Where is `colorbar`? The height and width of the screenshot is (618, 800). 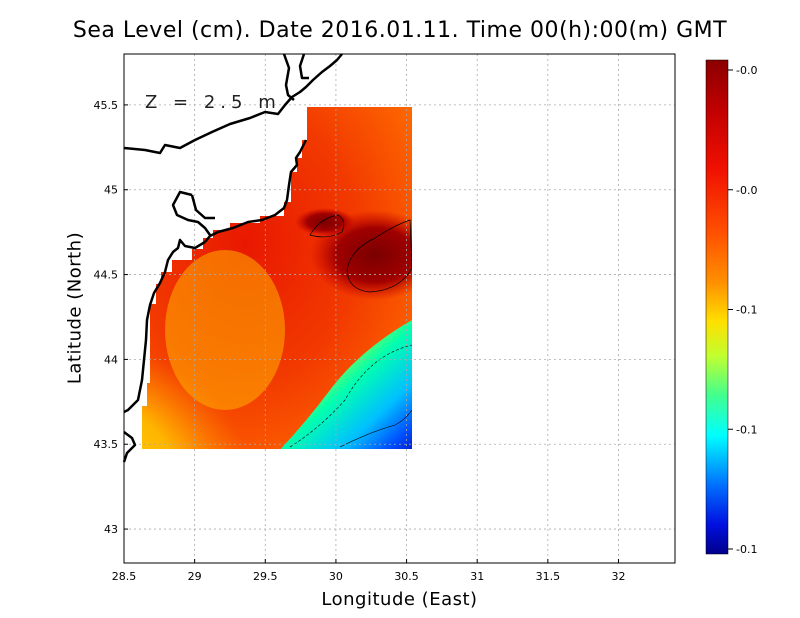
colorbar is located at coordinates (717, 307).